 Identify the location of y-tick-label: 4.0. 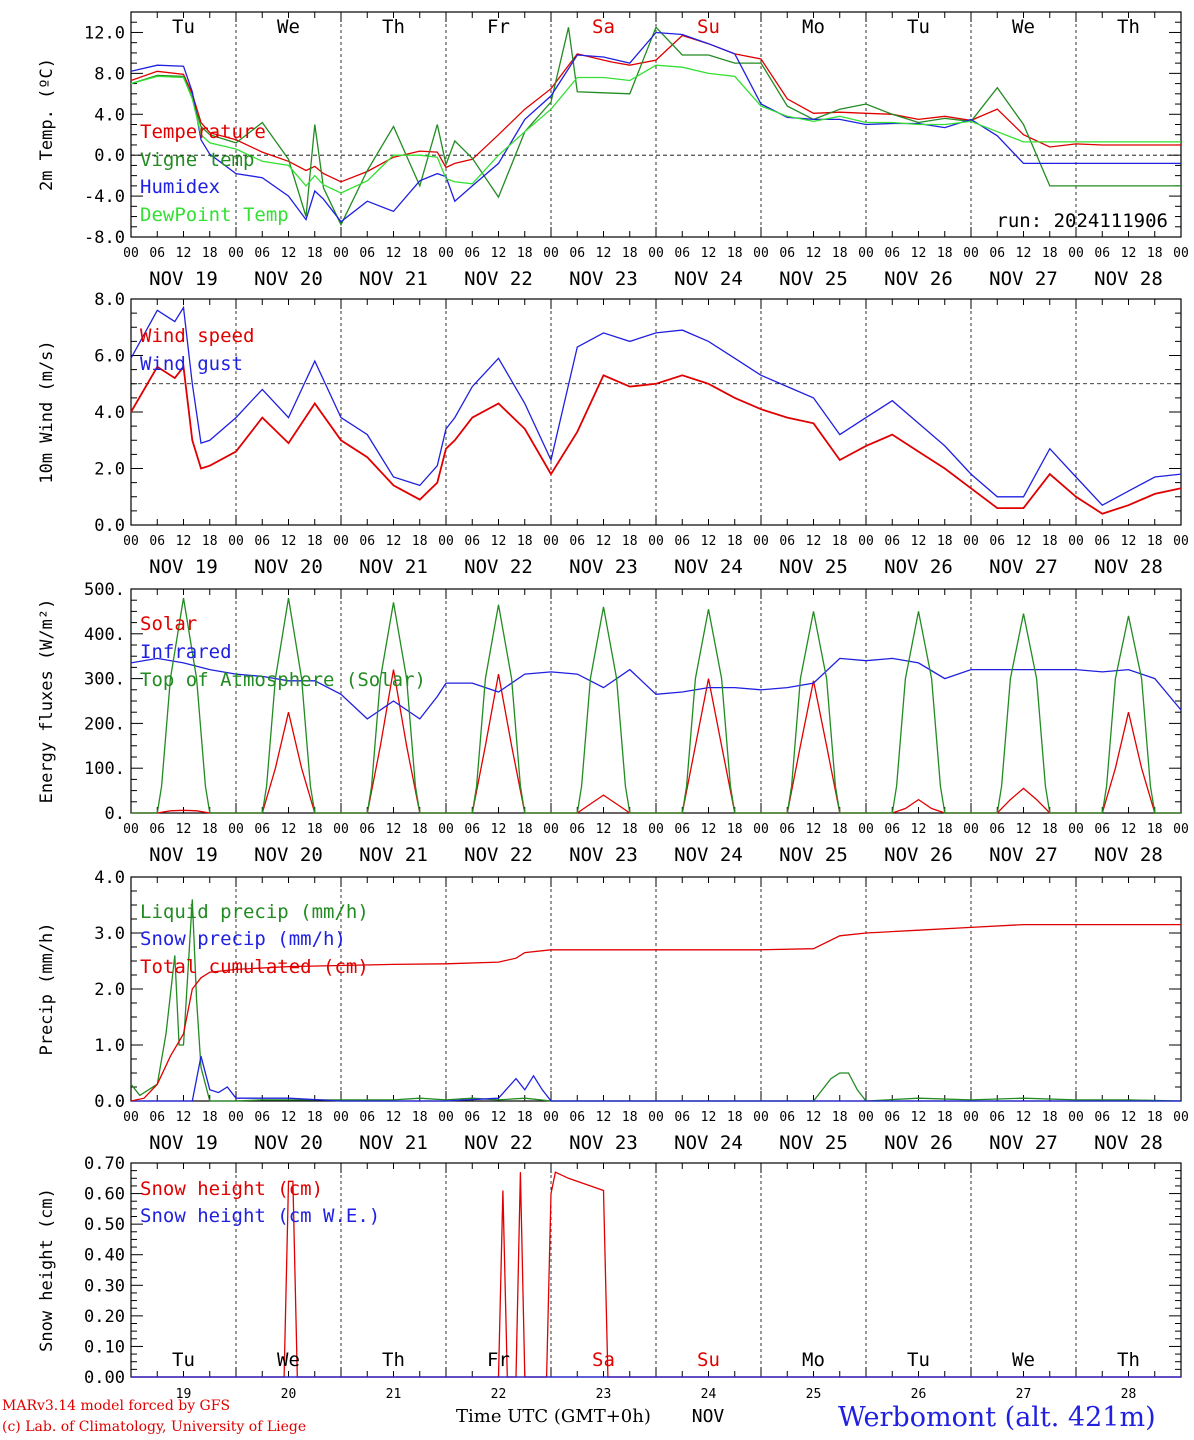
(109, 878).